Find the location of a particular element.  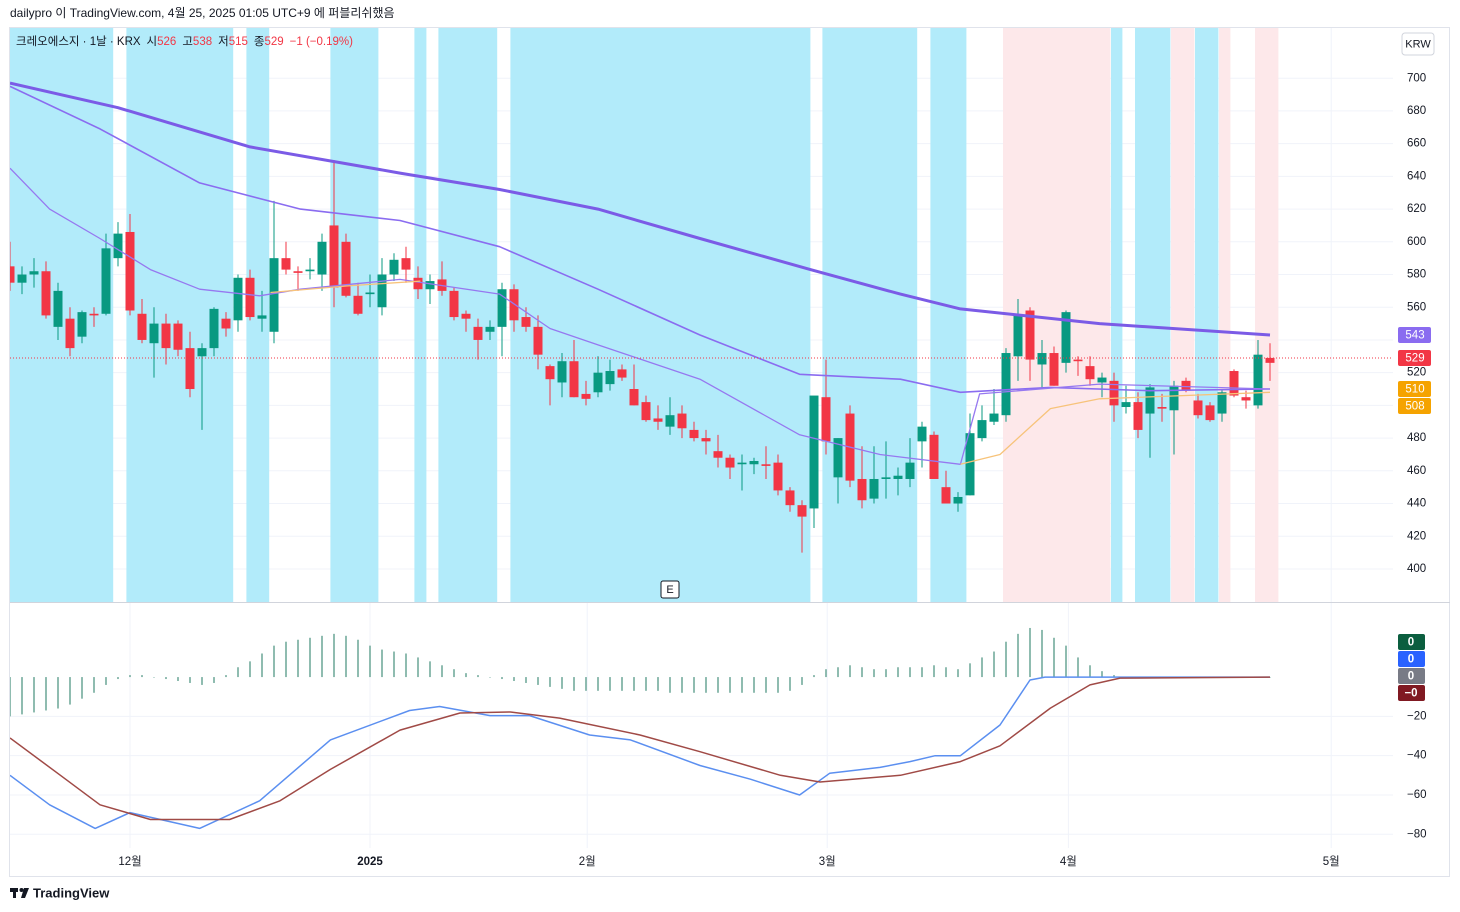

value-label: −0 is located at coordinates (1410, 694).